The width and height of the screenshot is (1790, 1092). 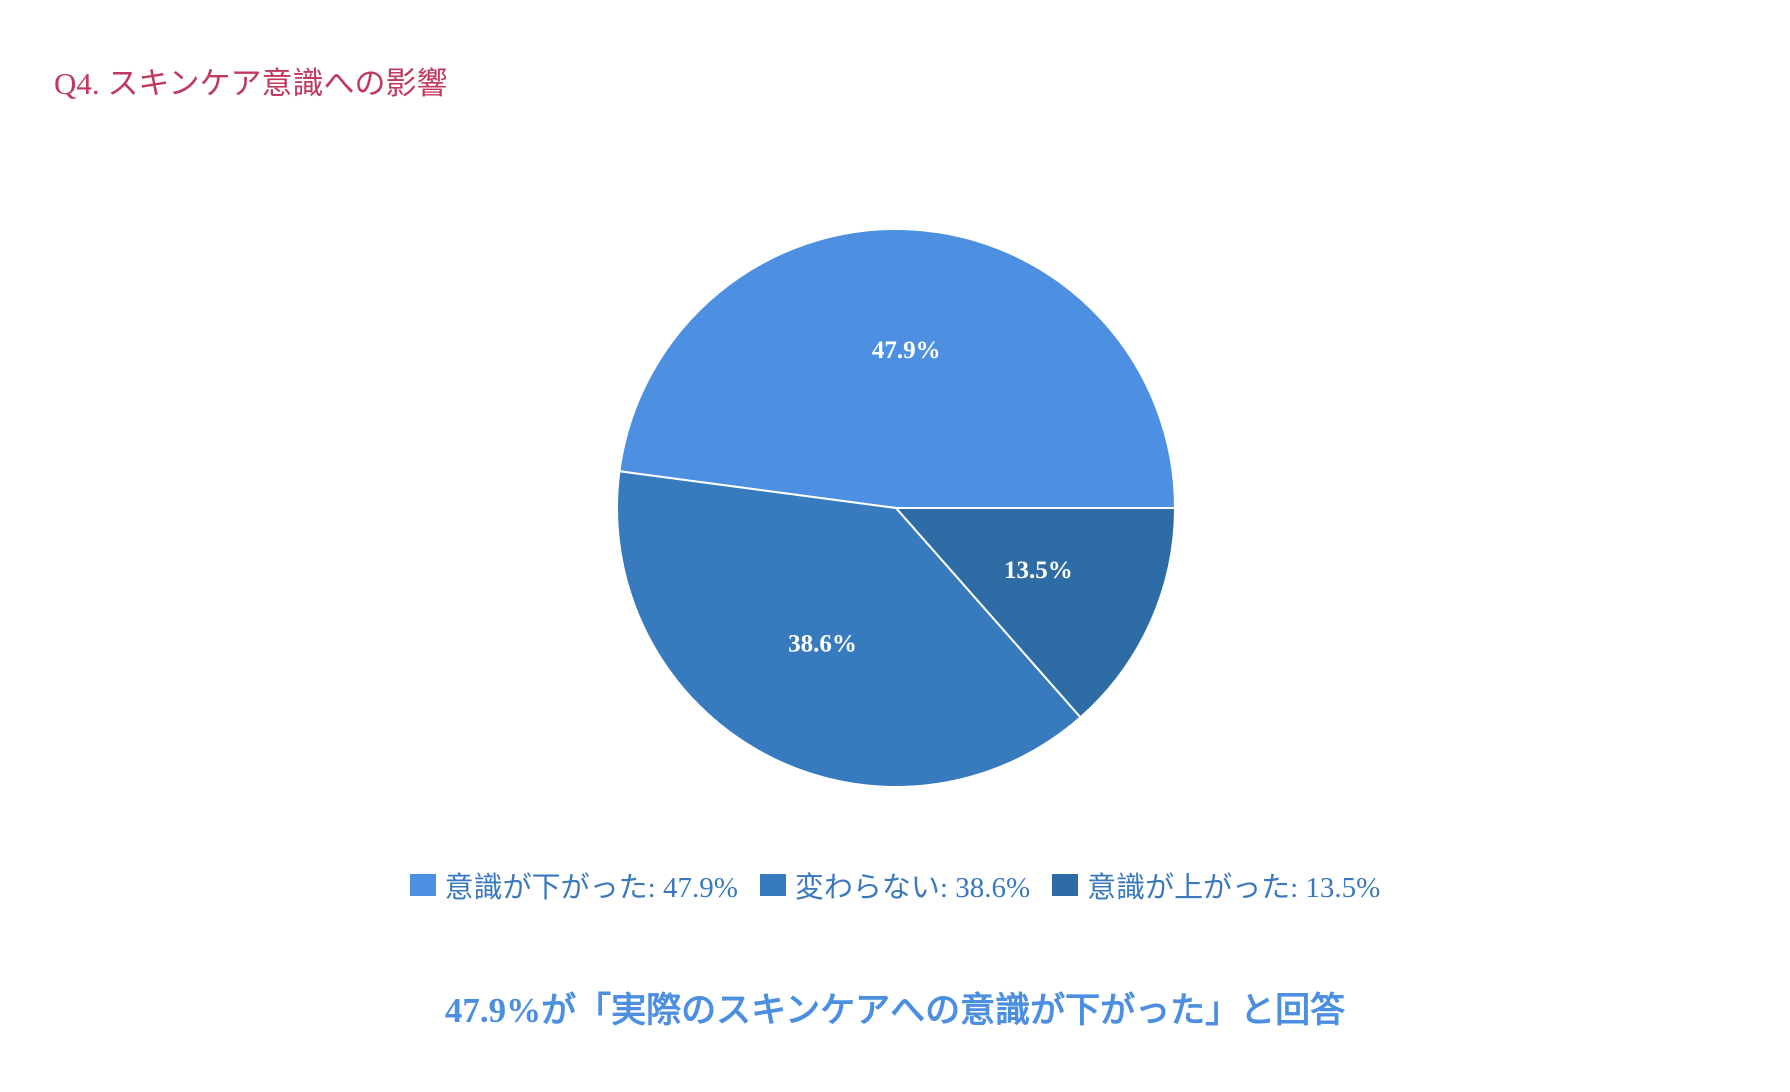 What do you see at coordinates (591, 888) in the screenshot?
I see `legend-label-decreased: 意識が下がった: 47.9%` at bounding box center [591, 888].